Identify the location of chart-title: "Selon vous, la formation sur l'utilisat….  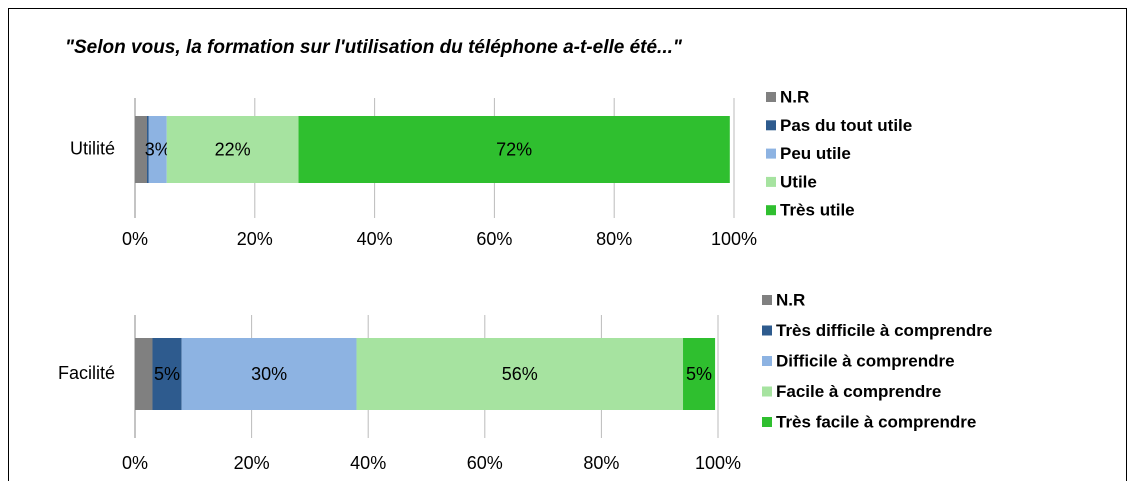
(374, 47).